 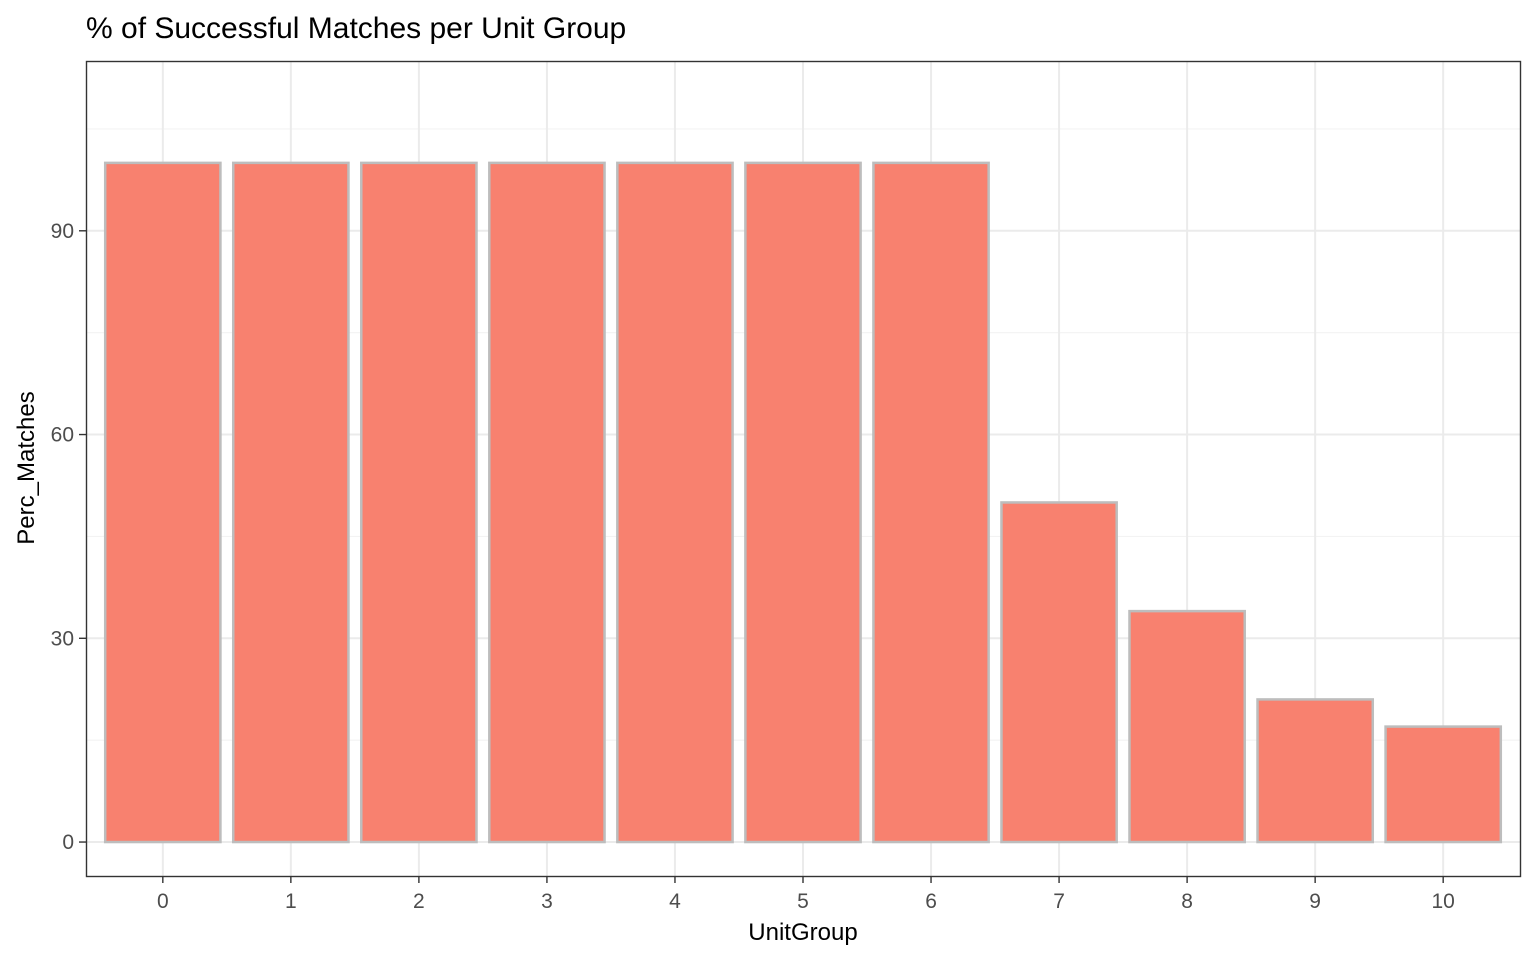 What do you see at coordinates (803, 901) in the screenshot?
I see `x-tick-label: 5` at bounding box center [803, 901].